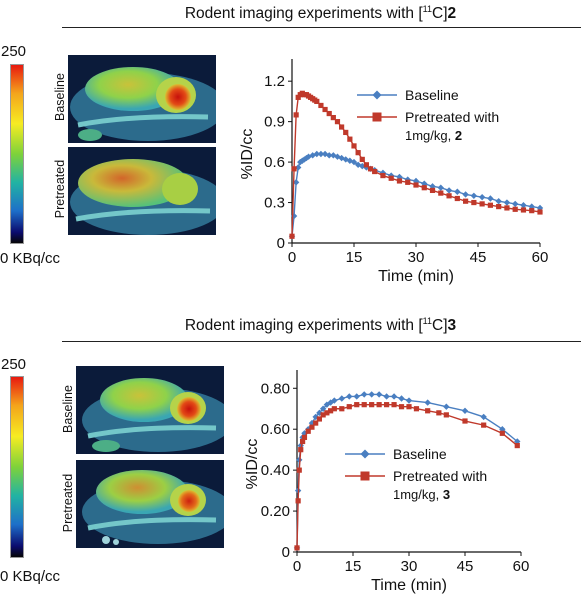 Image resolution: width=581 pixels, height=598 pixels. I want to click on panel-1-title-sup: 11, so click(427, 9).